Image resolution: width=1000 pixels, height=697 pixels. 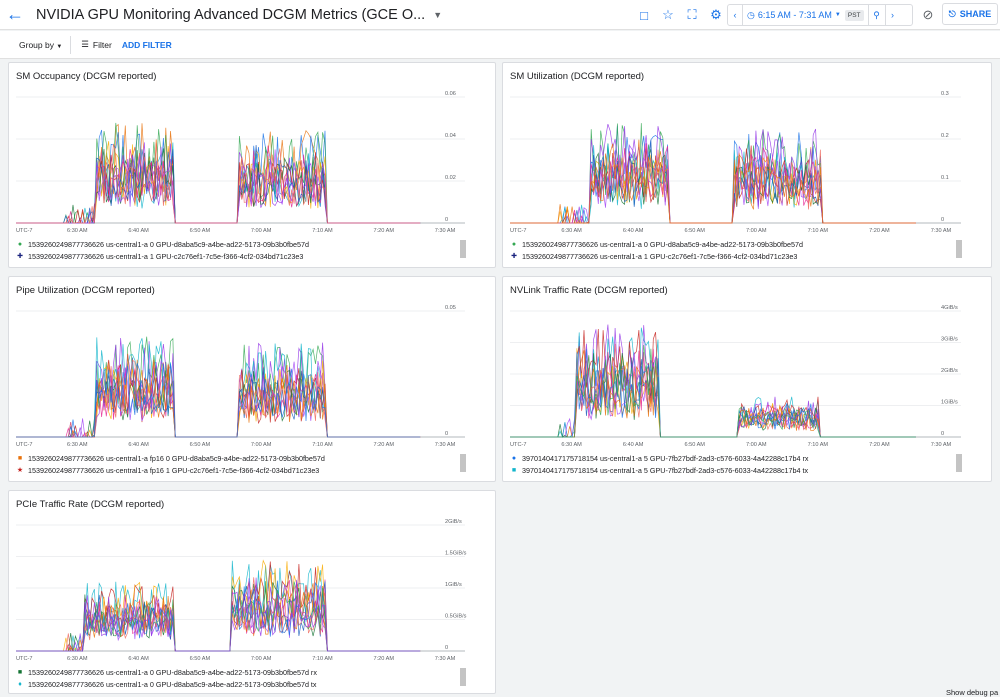 What do you see at coordinates (893, 15) in the screenshot?
I see `chevron-right-icon: ›` at bounding box center [893, 15].